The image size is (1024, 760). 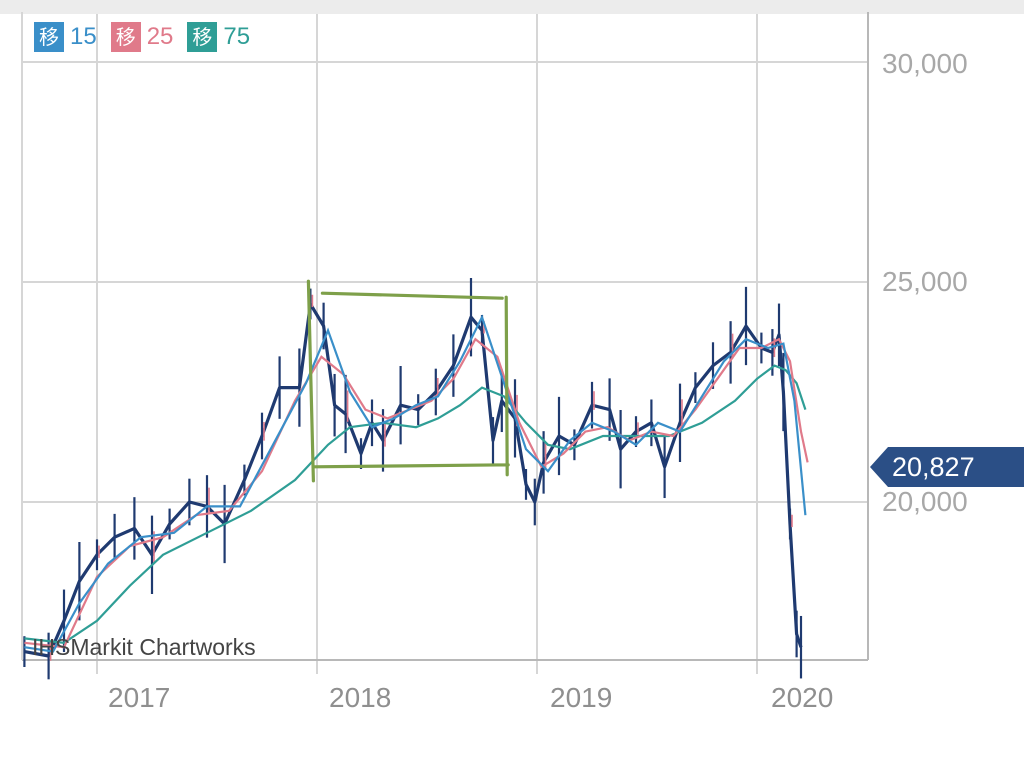 I want to click on legend: 移 15 移 25 移 75, so click(x=142, y=37).